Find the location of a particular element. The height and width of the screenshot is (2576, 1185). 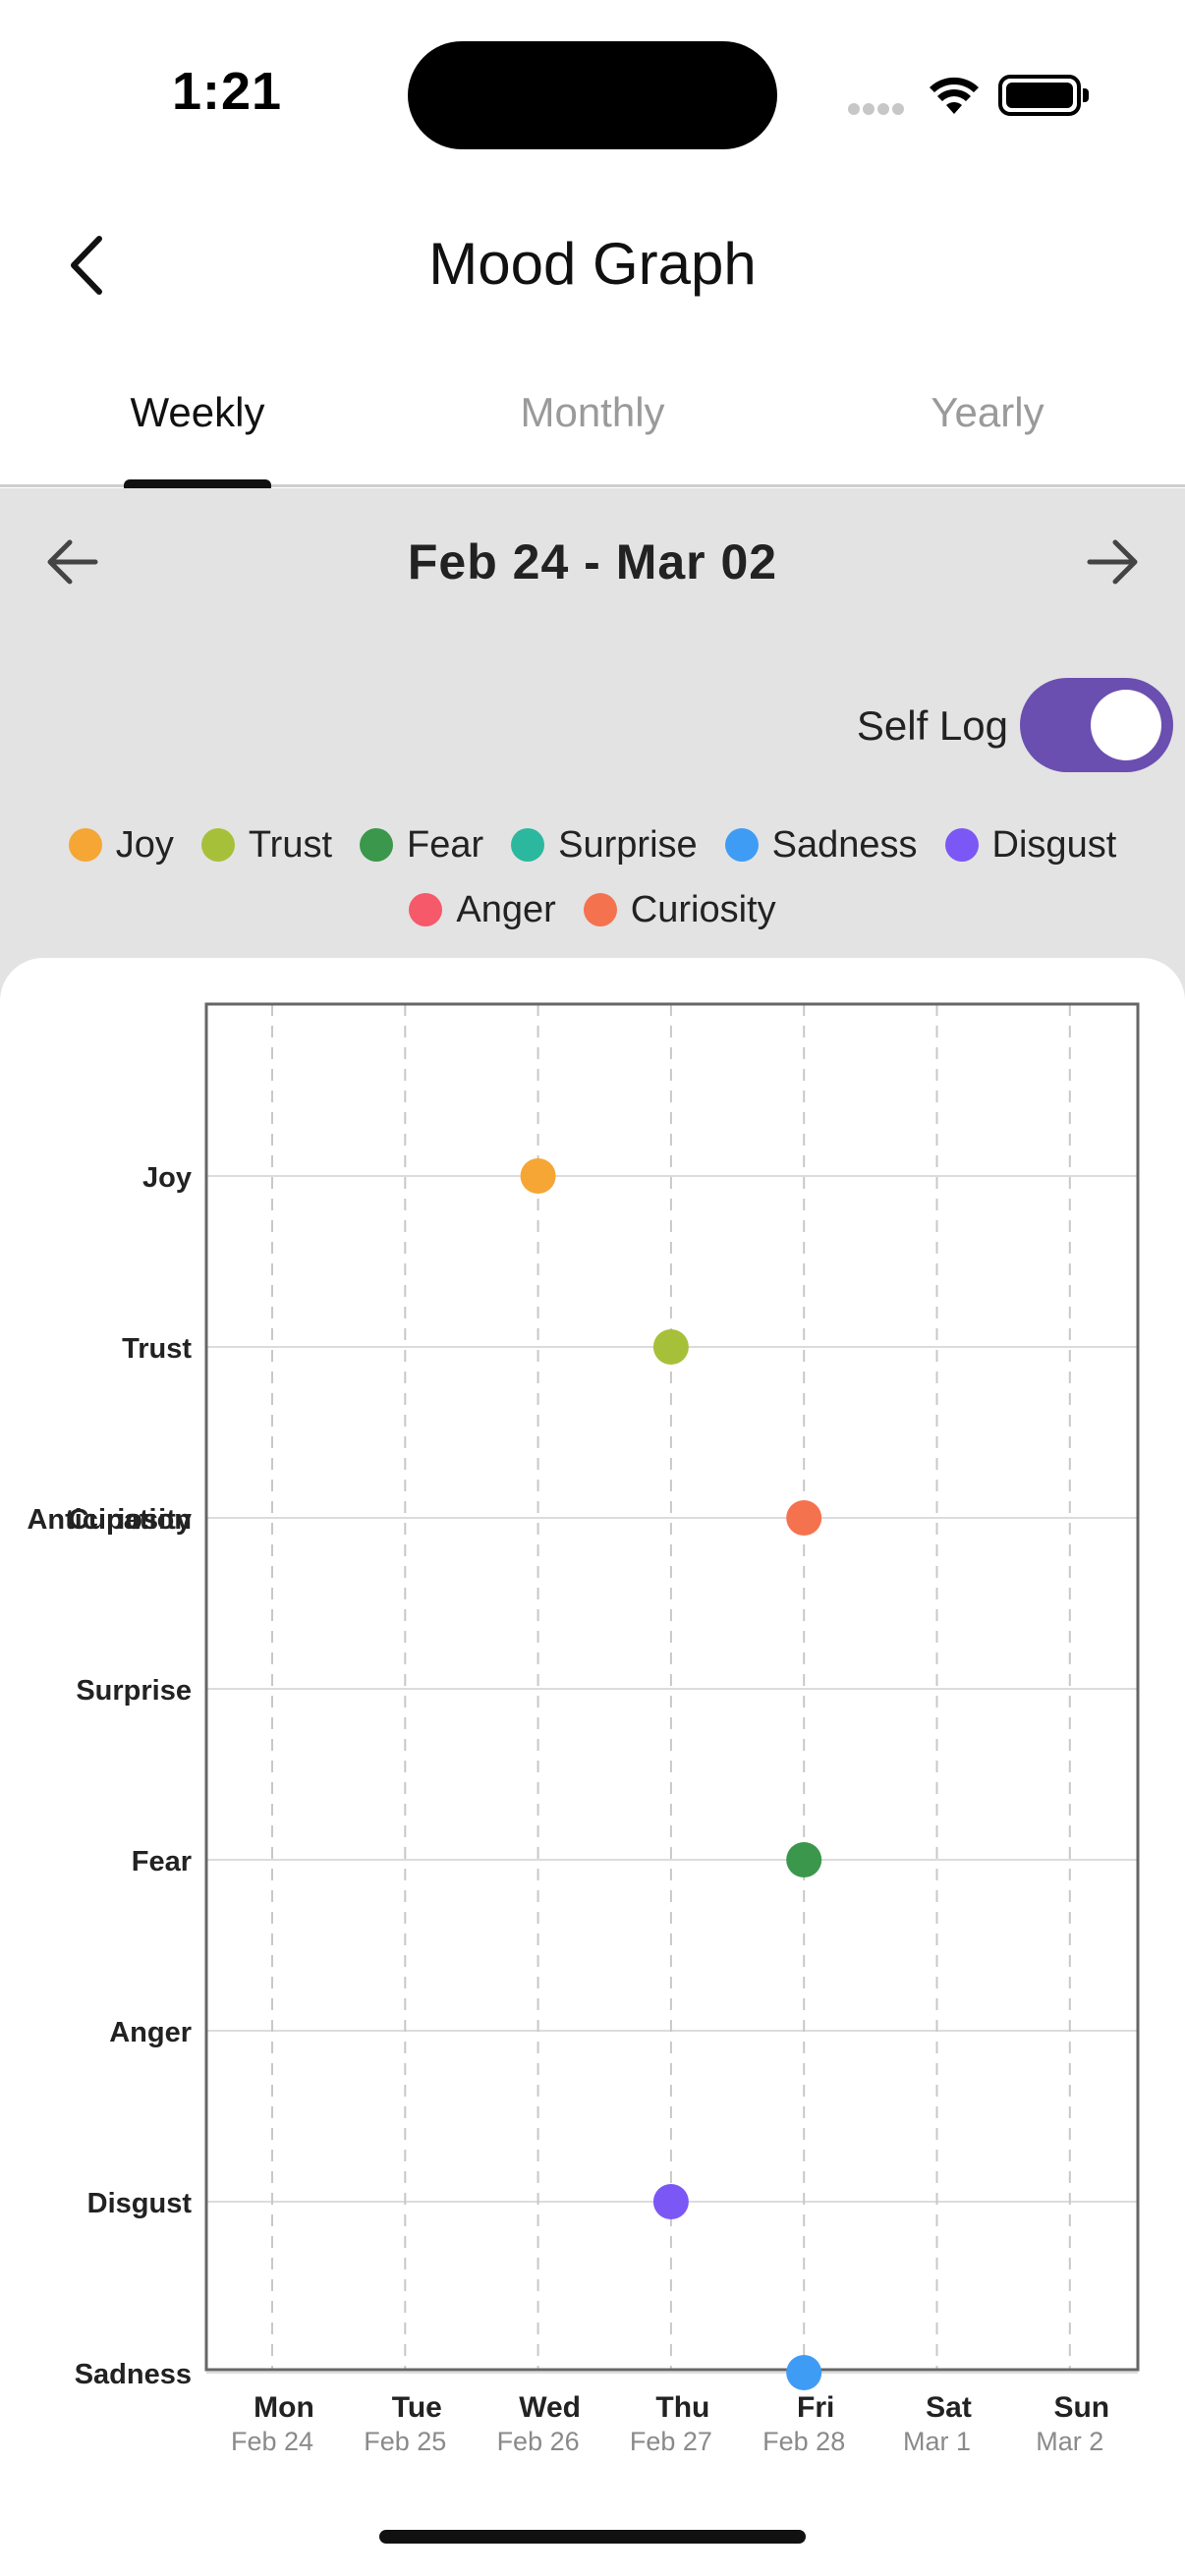

legend-item-curiosity: Curiosity is located at coordinates (680, 909).